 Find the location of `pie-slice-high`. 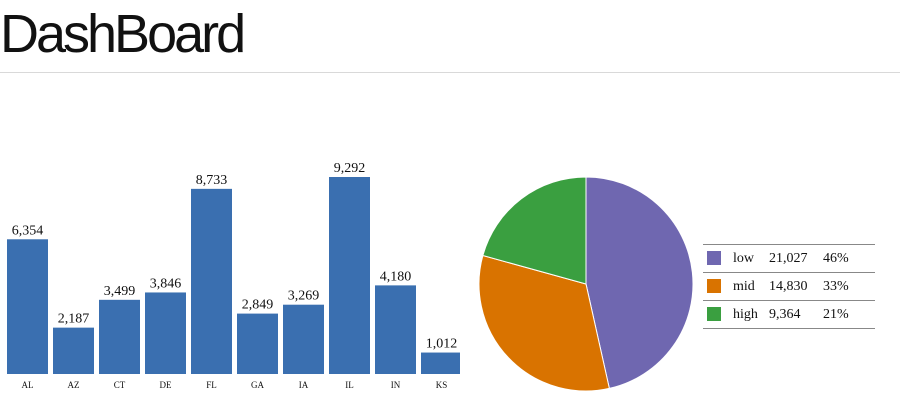

pie-slice-high is located at coordinates (534, 230).